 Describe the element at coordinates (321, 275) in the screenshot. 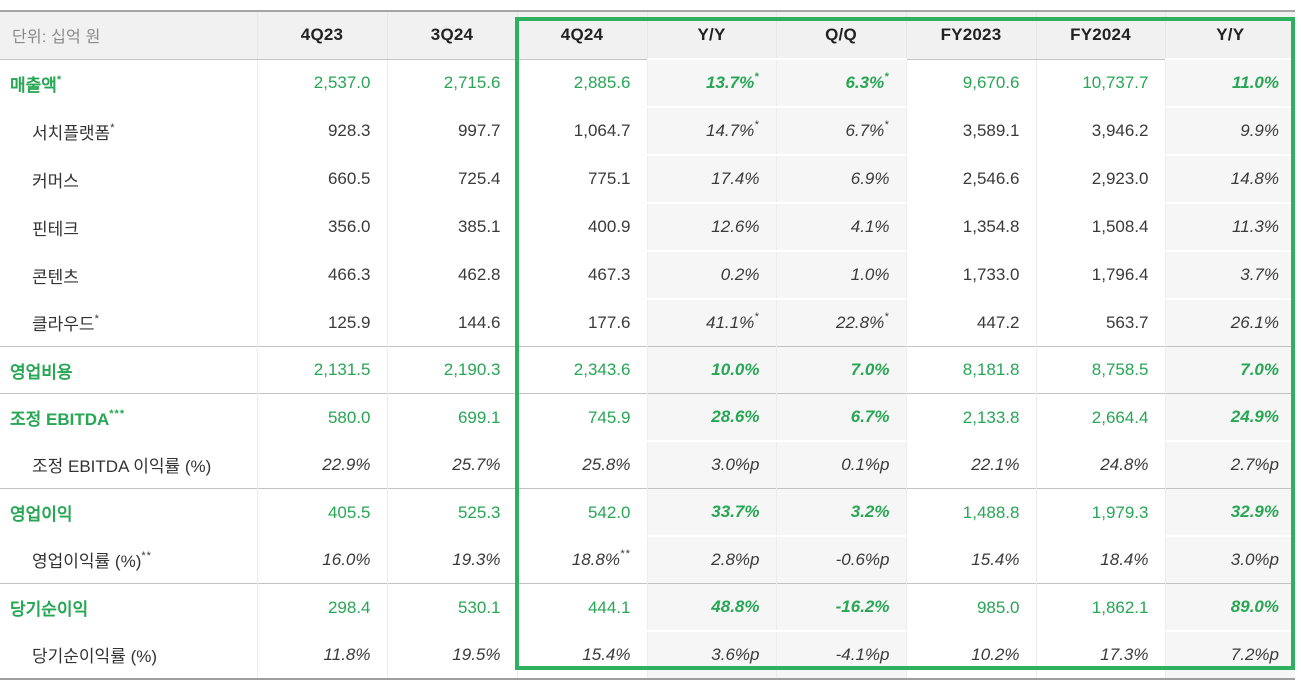

I see `cell-4q23: 466.3` at that location.